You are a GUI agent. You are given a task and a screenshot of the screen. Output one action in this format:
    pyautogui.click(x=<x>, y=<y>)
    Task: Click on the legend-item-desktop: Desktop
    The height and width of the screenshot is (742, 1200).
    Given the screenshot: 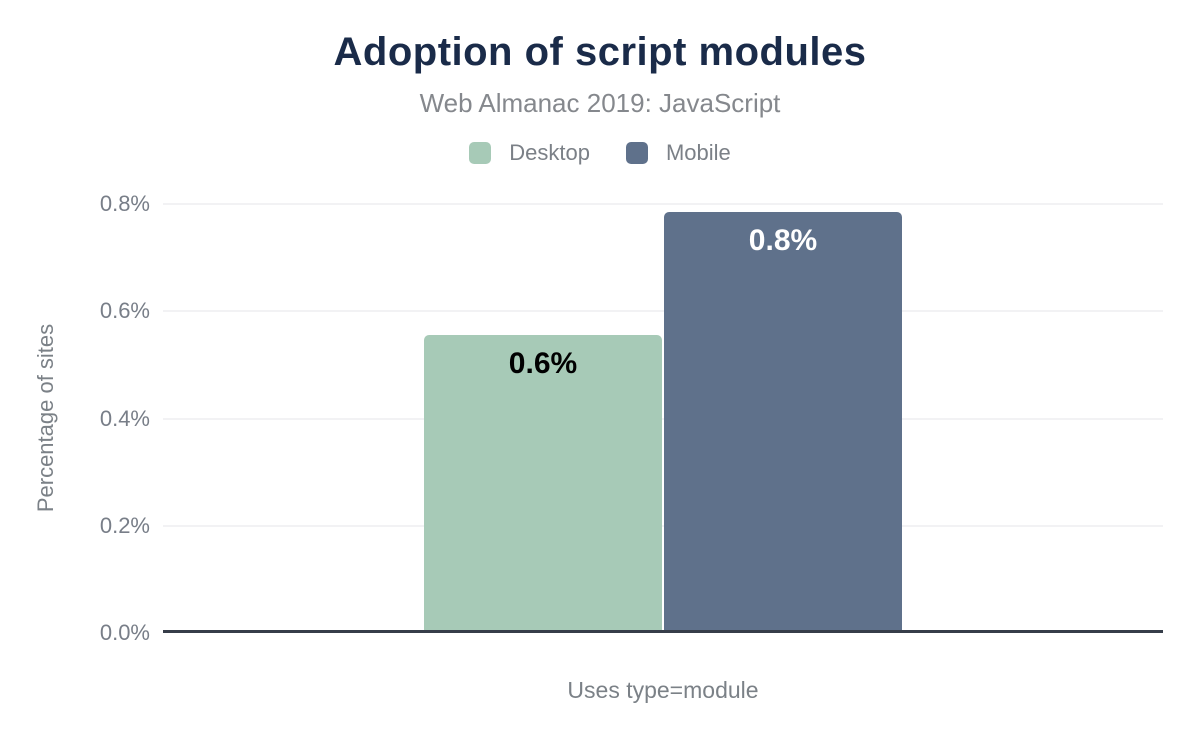 What is the action you would take?
    pyautogui.click(x=529, y=153)
    